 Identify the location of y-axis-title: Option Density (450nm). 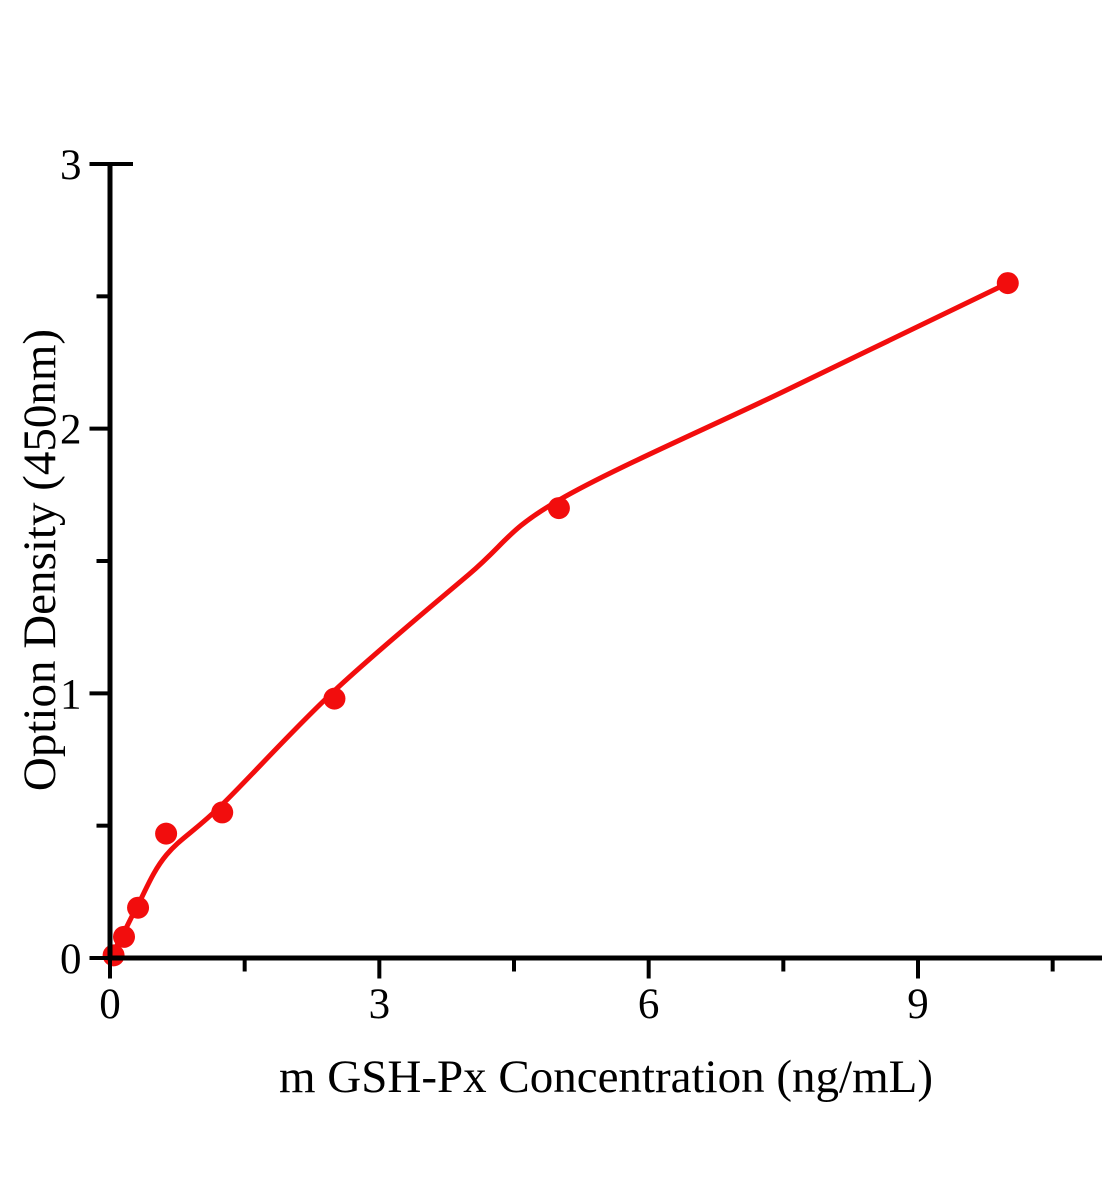
(40, 560).